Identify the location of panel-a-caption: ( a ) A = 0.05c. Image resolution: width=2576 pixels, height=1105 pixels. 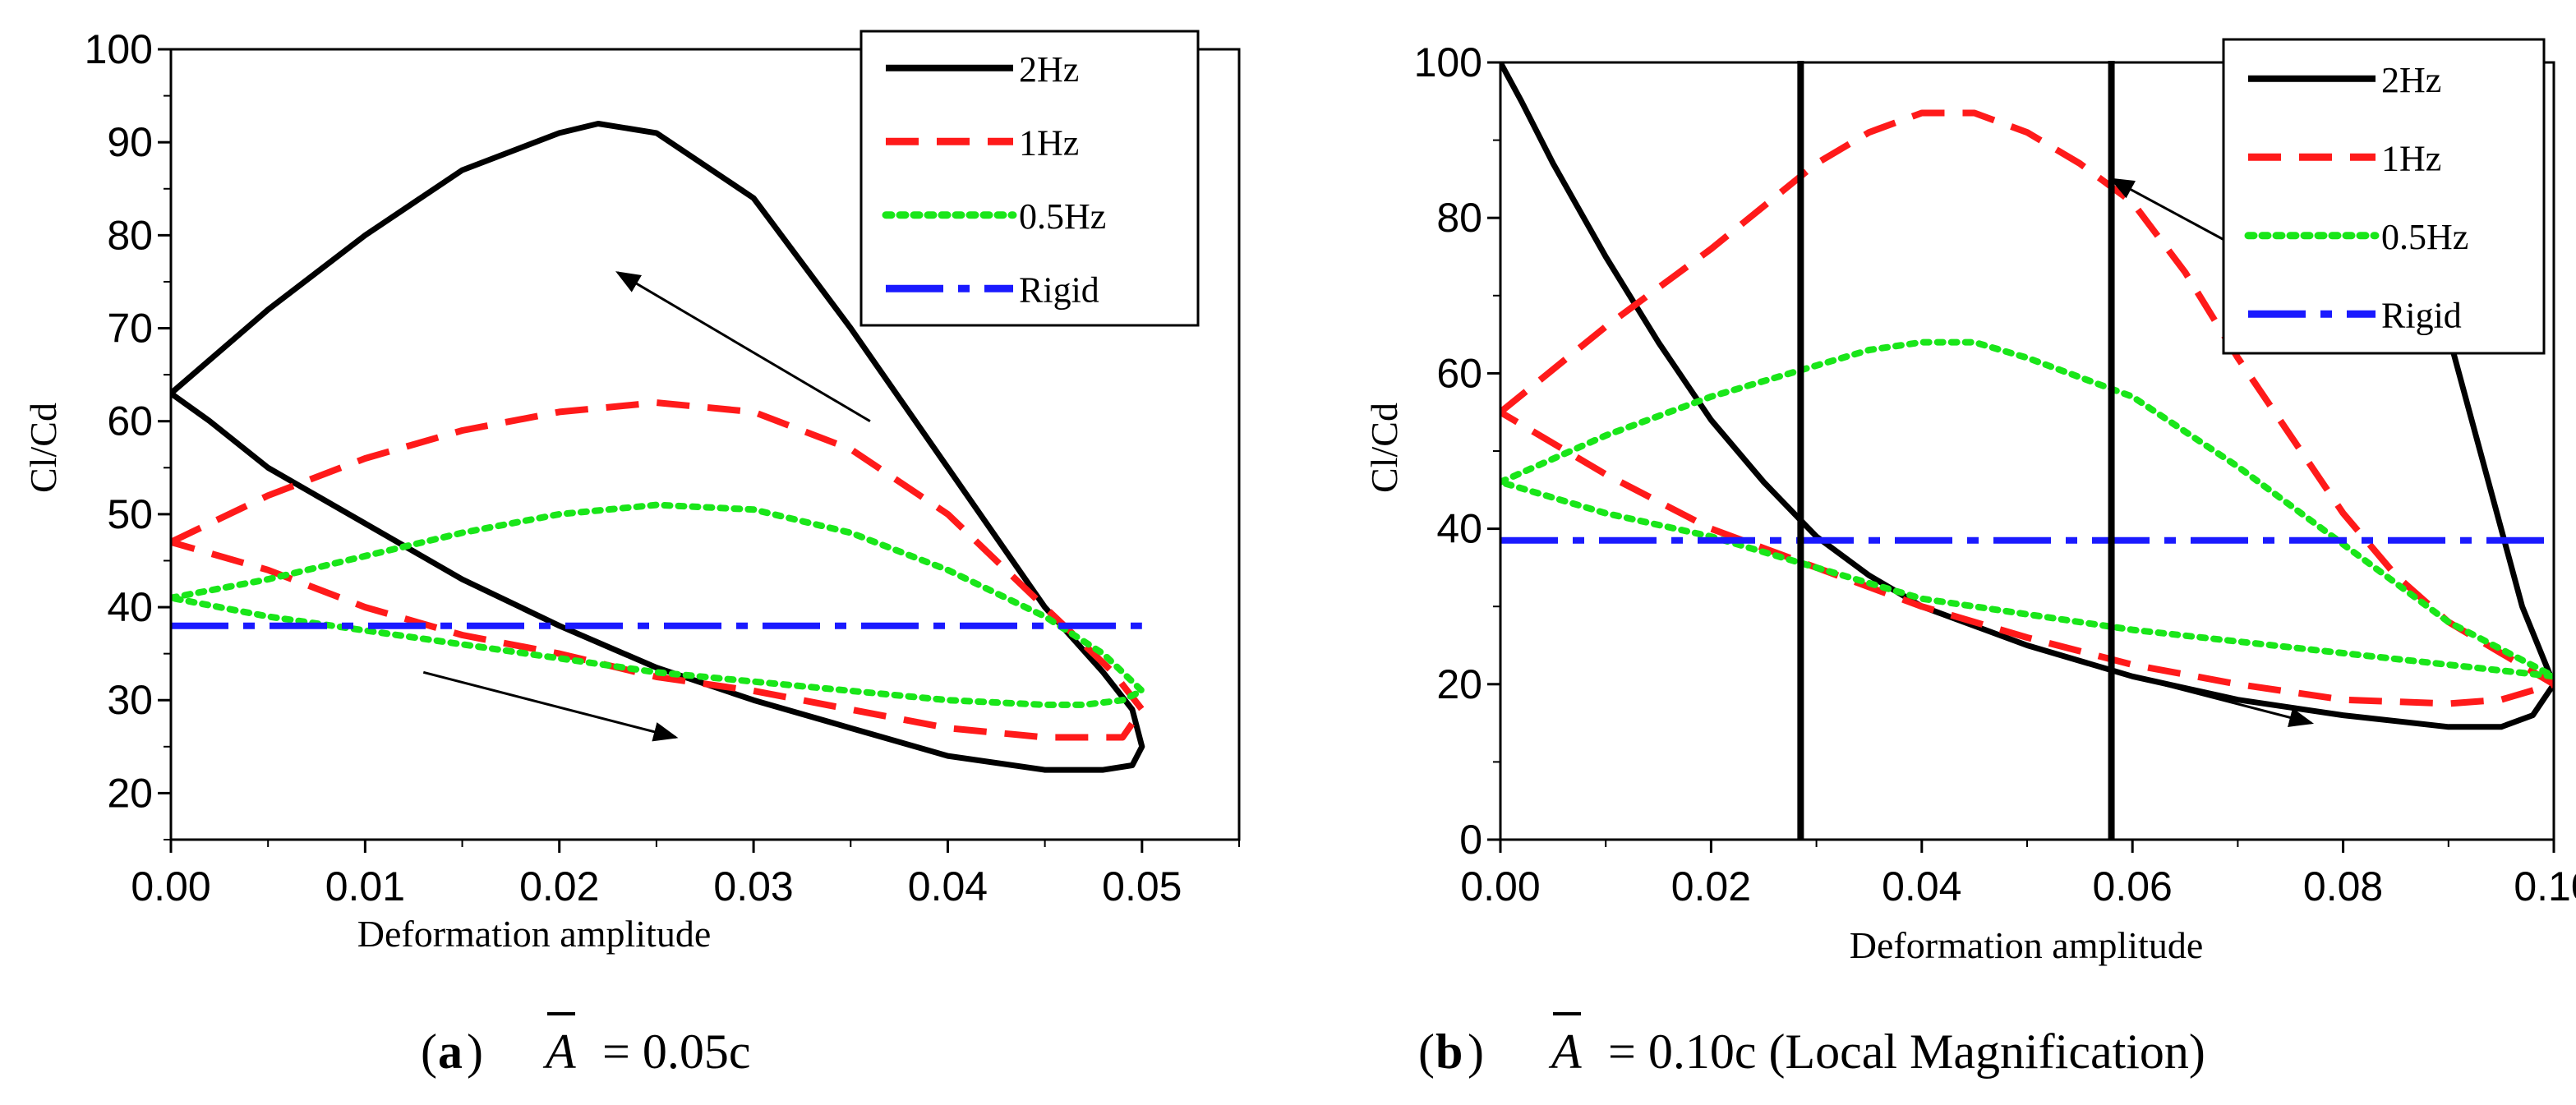
(585, 1045).